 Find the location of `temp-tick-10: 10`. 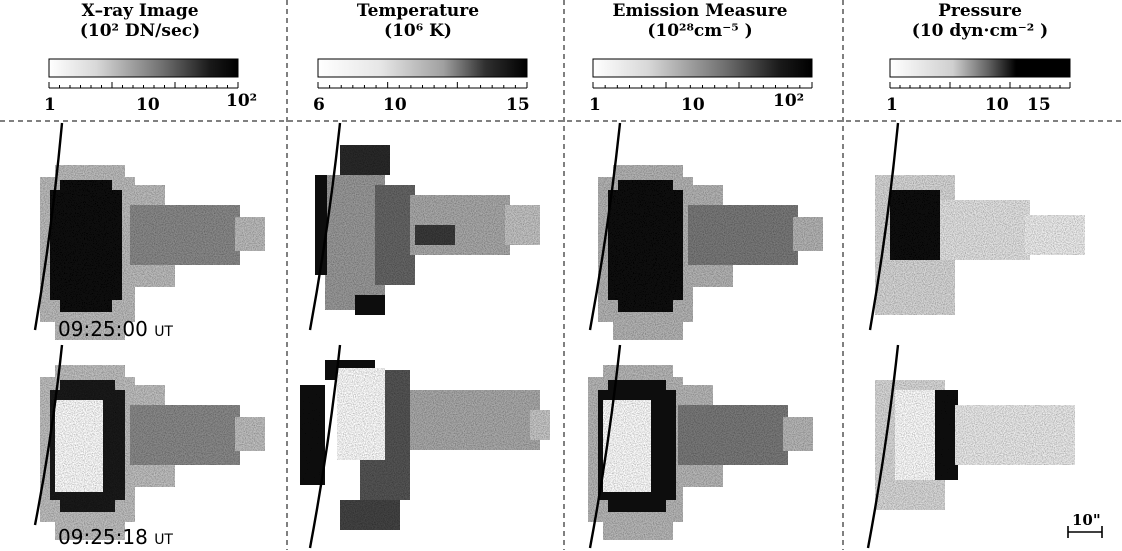

temp-tick-10: 10 is located at coordinates (395, 105).